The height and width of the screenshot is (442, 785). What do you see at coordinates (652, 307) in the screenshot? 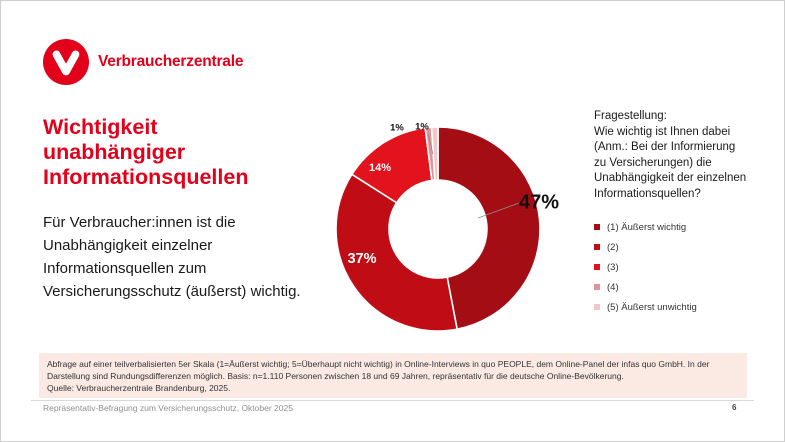
I see `legend-label-5: (5) Äußerst unwichtig` at bounding box center [652, 307].